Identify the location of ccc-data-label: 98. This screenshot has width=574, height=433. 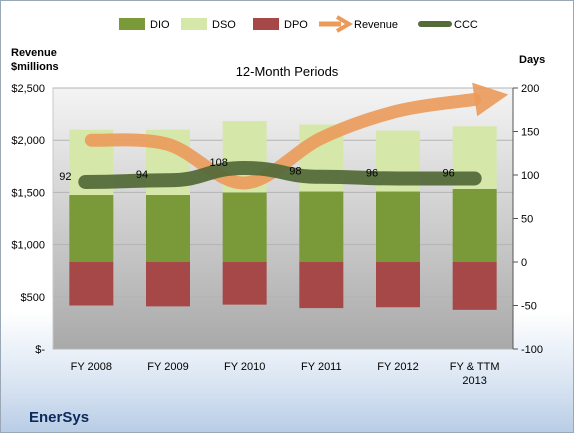
(295, 172).